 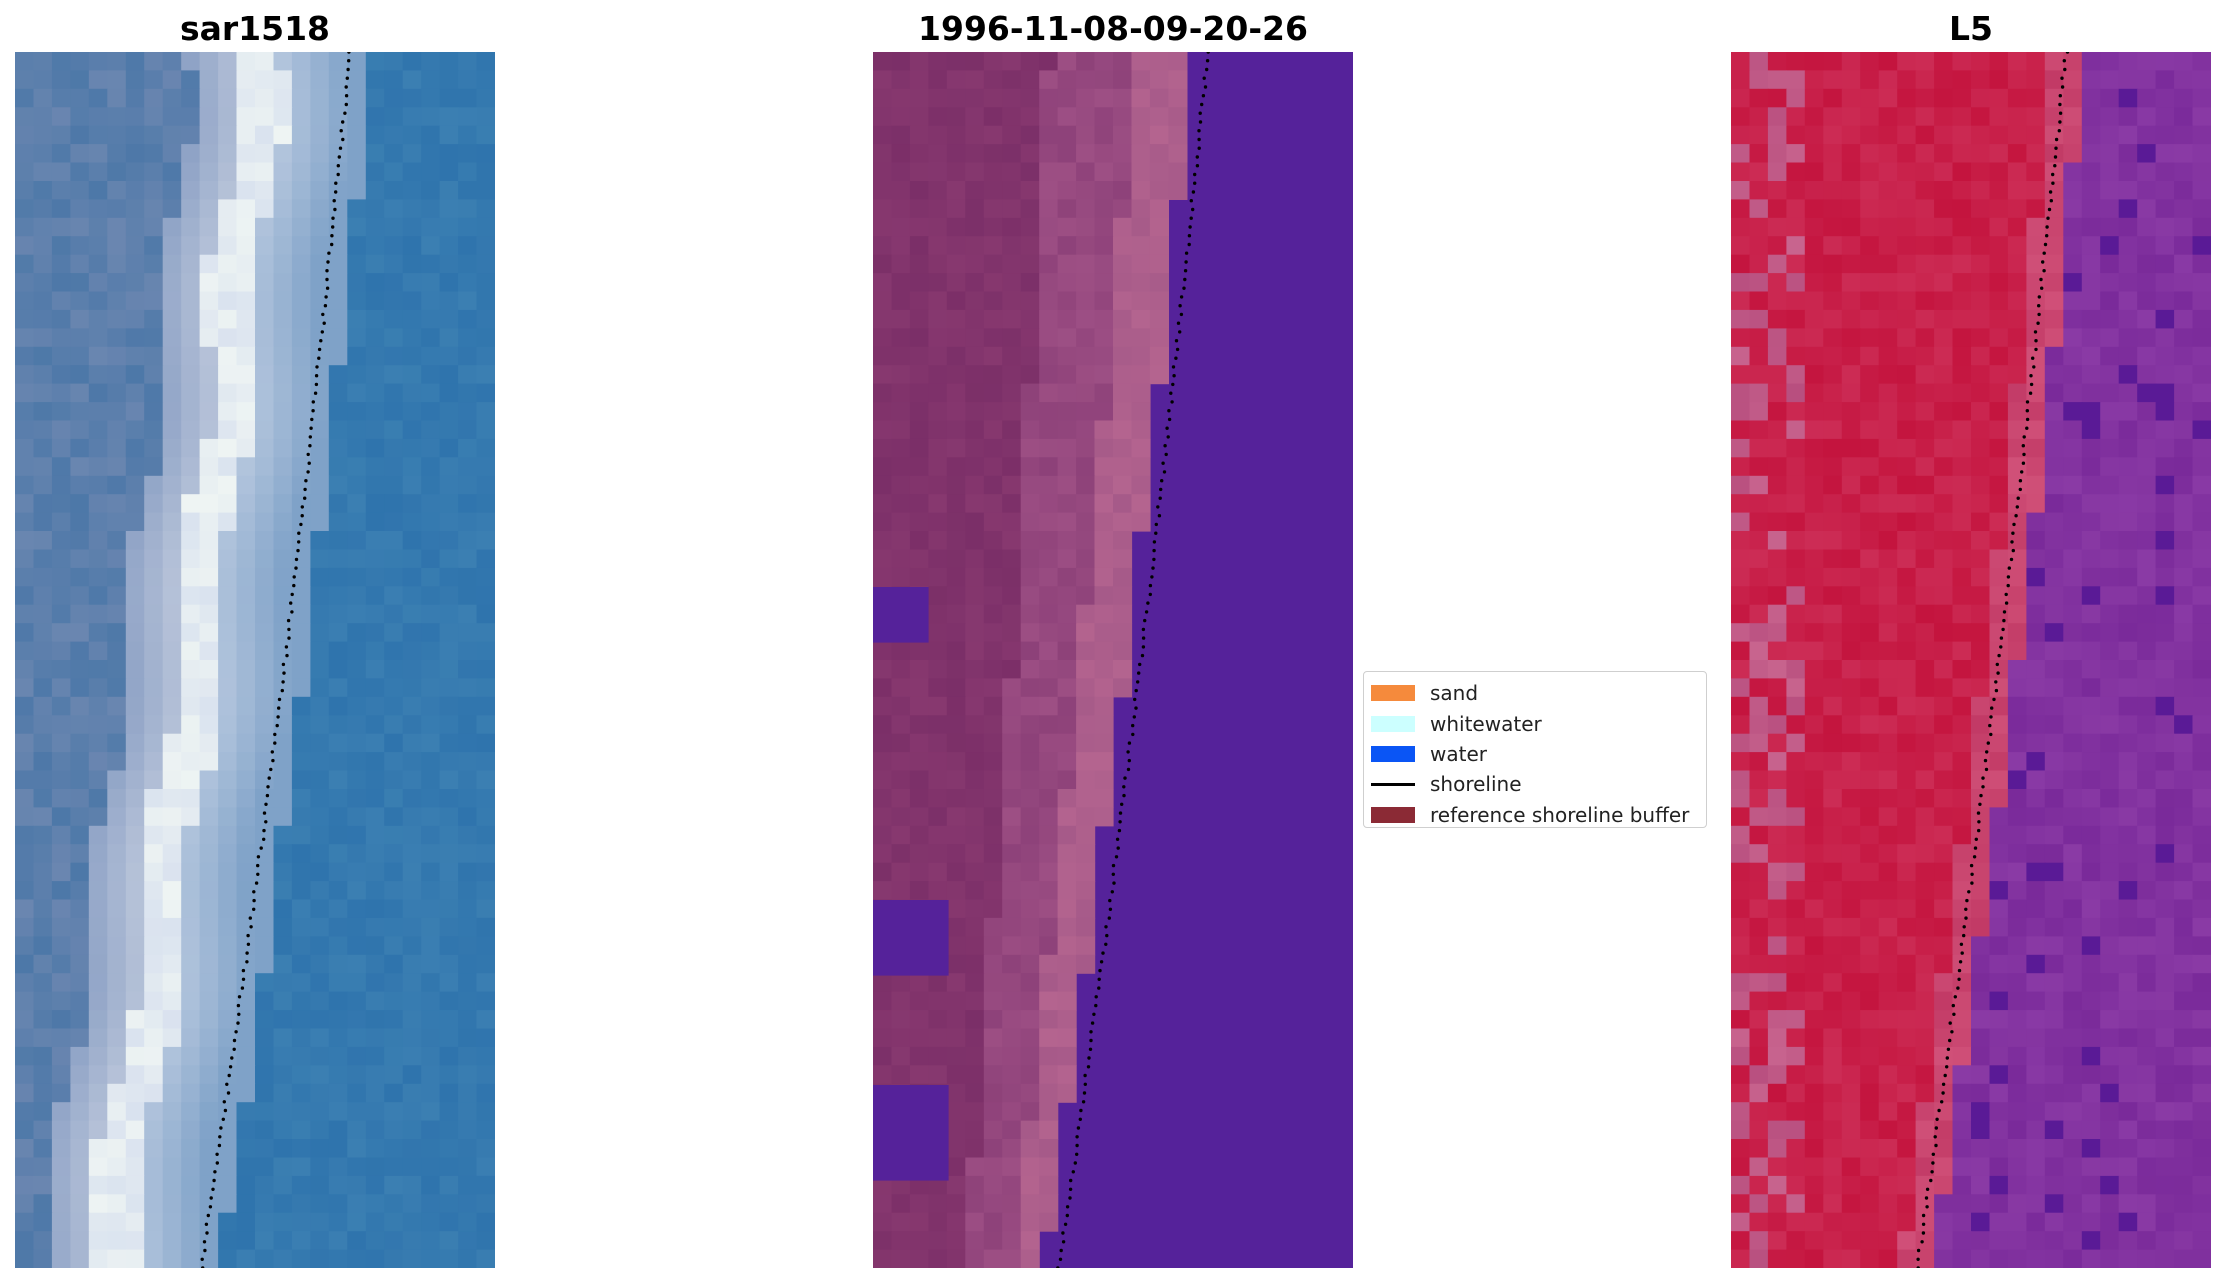 I want to click on panel-title-right: L5, so click(x=1971, y=28).